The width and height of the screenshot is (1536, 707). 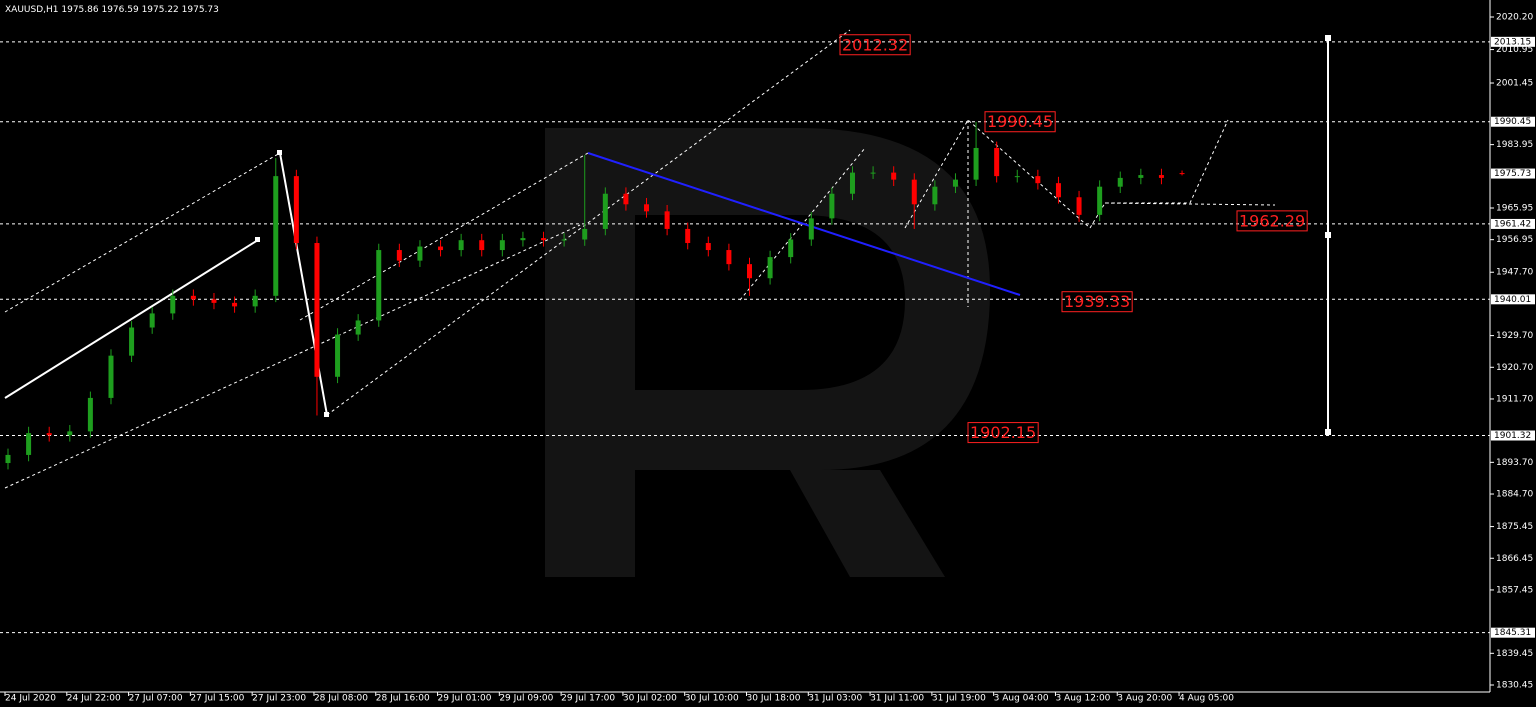 I want to click on x-tick-label: 28 Jul 08:00, so click(x=341, y=699).